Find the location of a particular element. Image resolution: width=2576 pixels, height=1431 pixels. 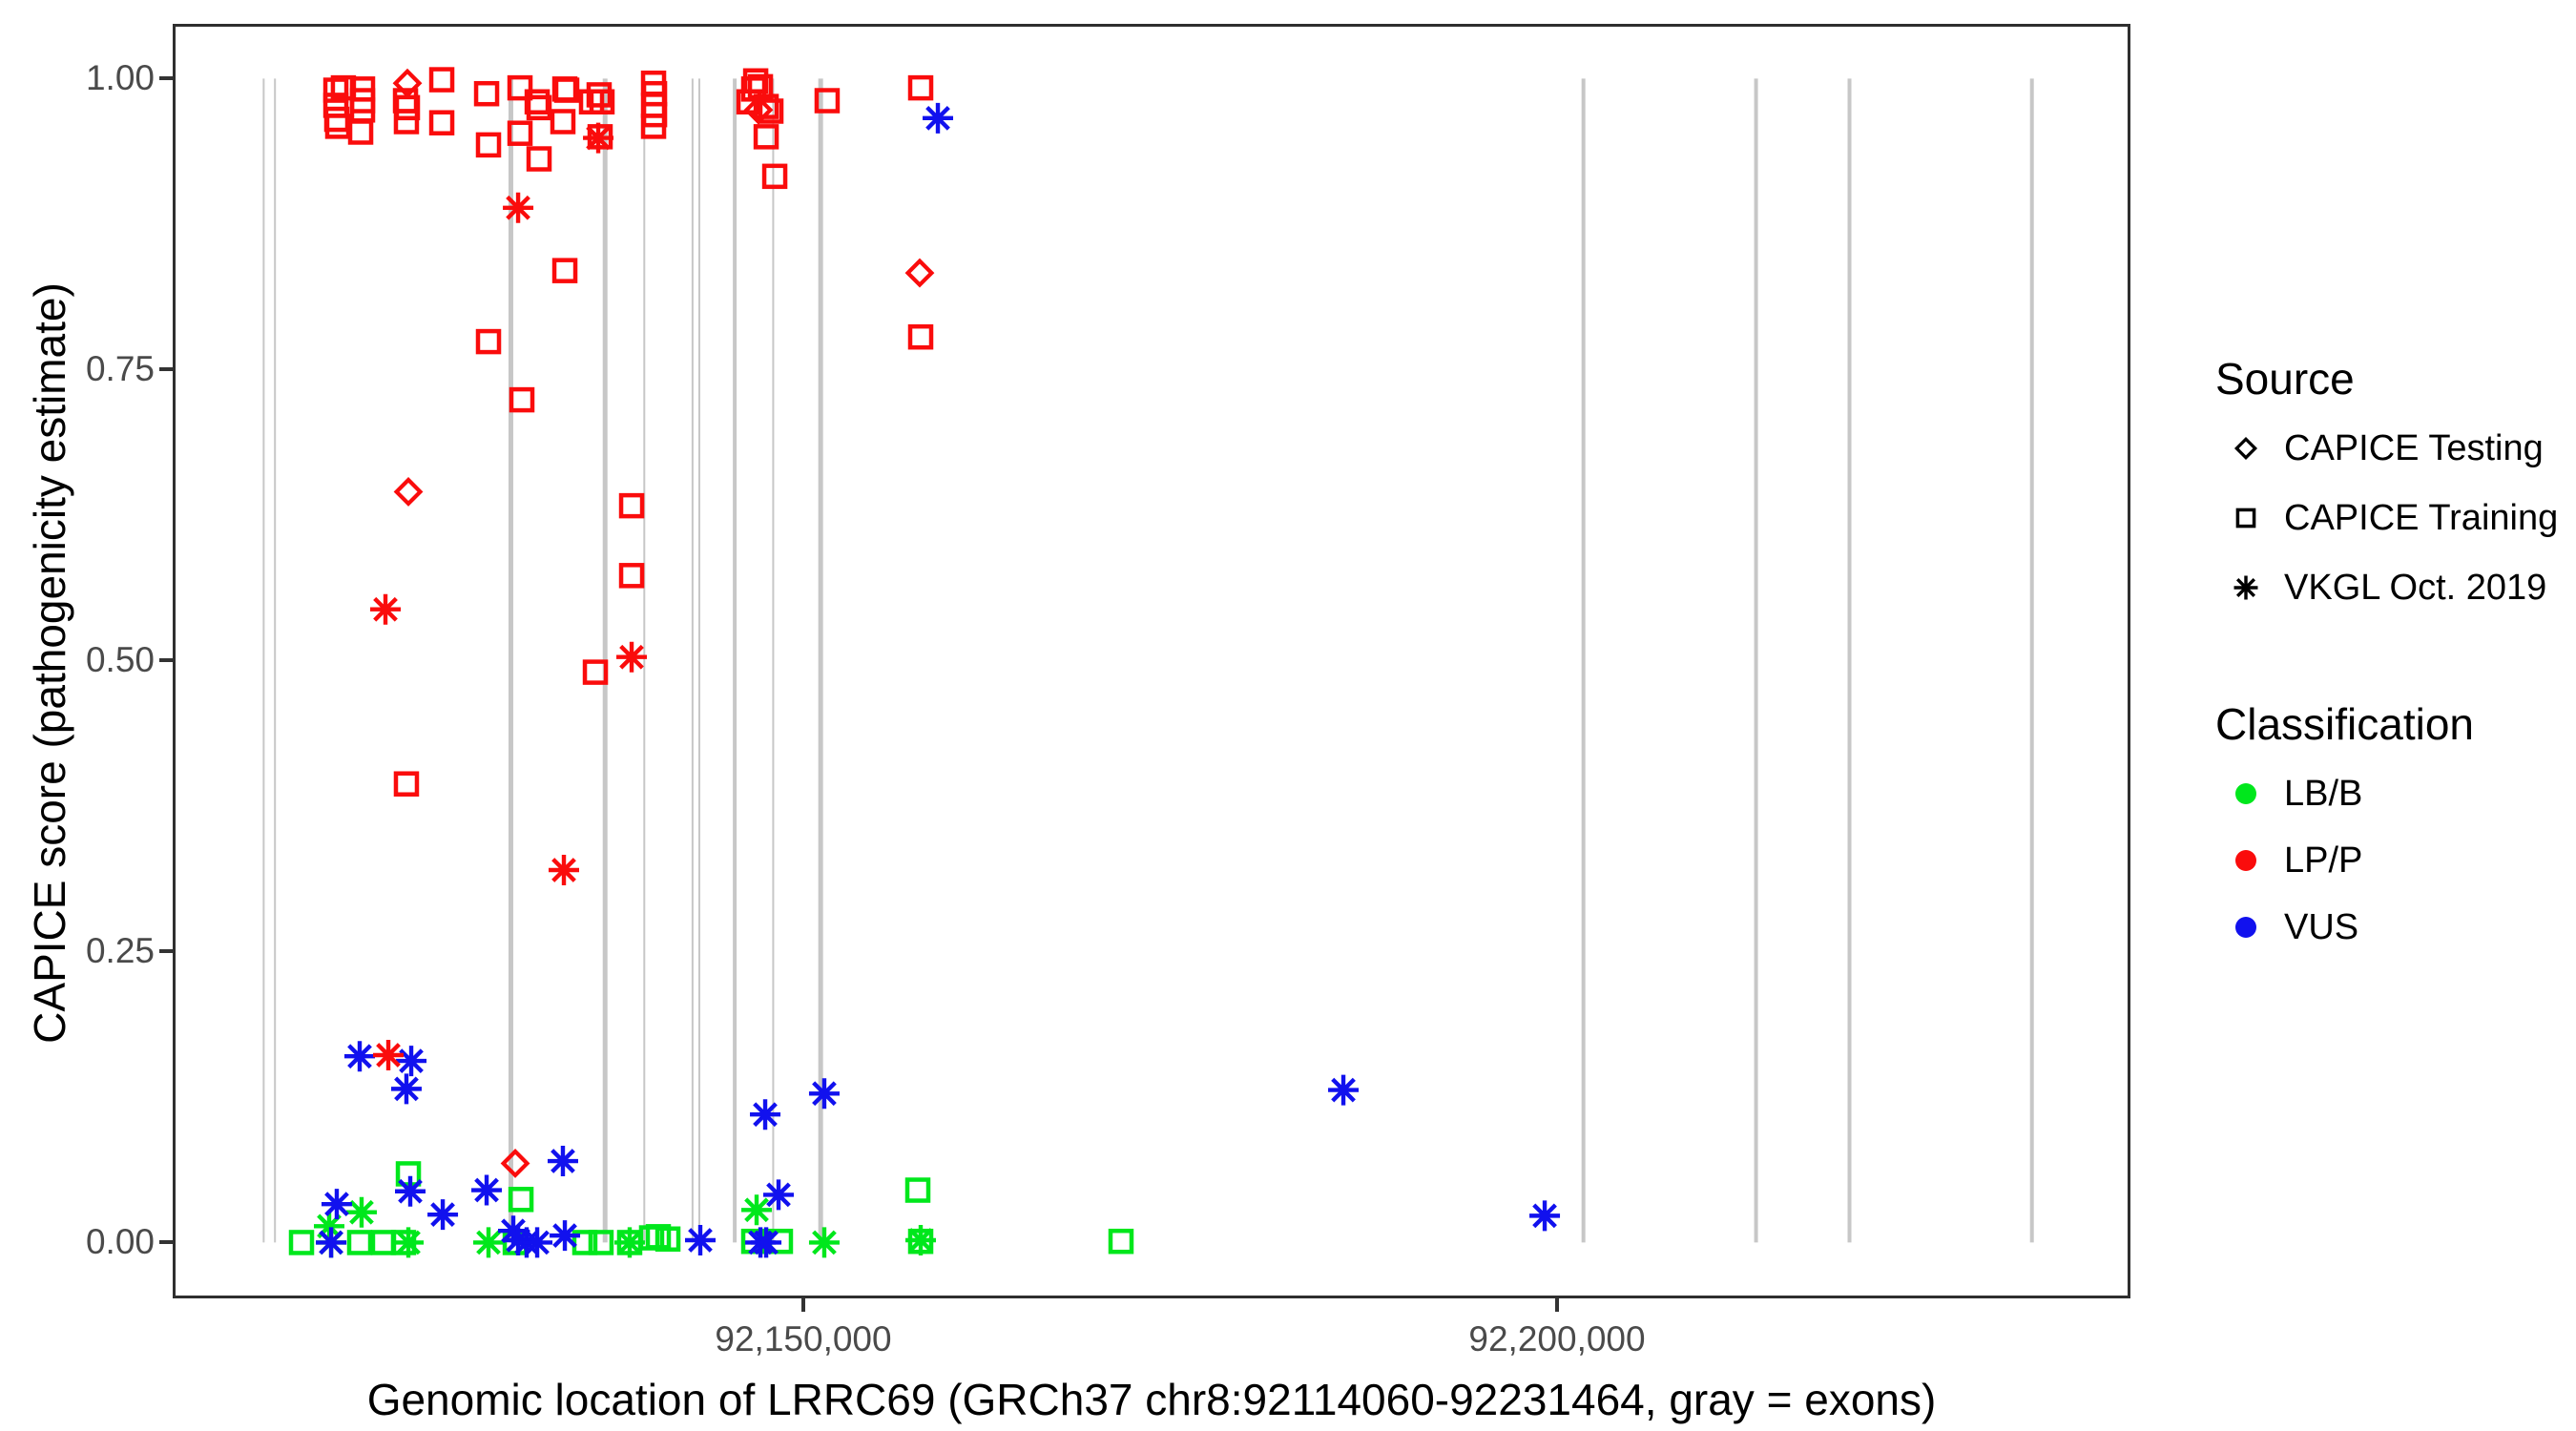

y-tick-label: 0.50 is located at coordinates (120, 660).